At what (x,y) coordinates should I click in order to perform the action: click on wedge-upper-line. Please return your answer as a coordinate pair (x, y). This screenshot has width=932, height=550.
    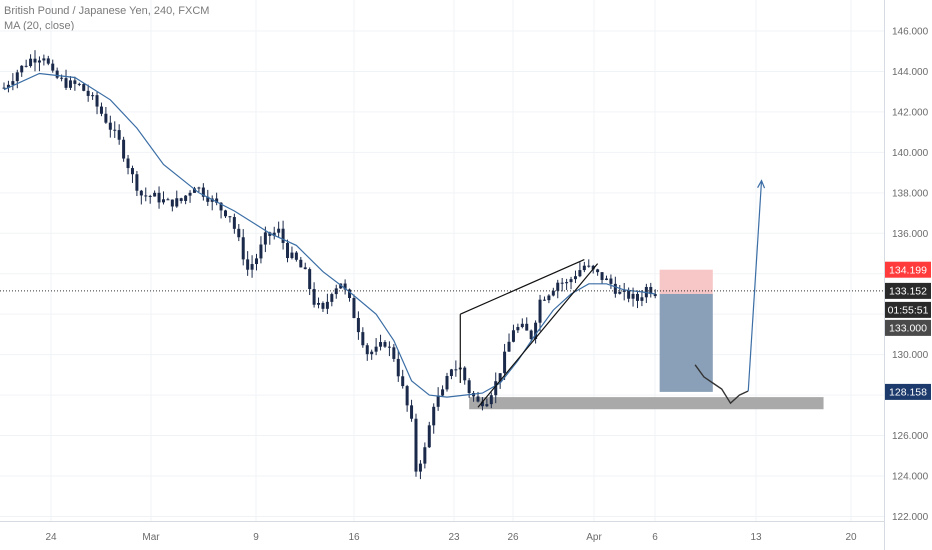
    Looking at the image, I should click on (522, 287).